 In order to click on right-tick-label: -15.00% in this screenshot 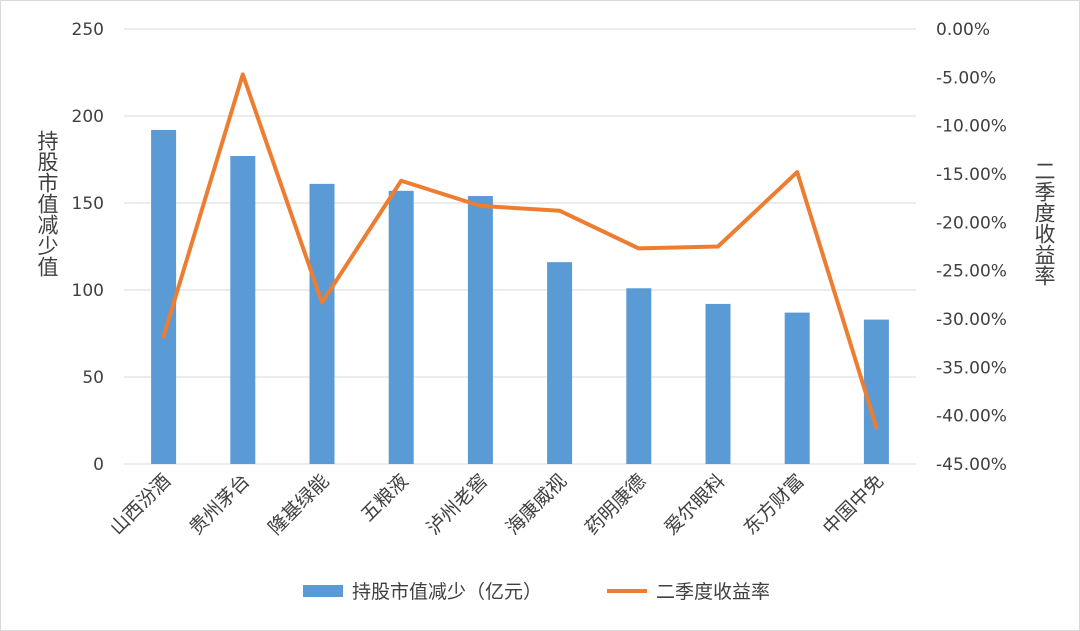, I will do `click(971, 175)`.